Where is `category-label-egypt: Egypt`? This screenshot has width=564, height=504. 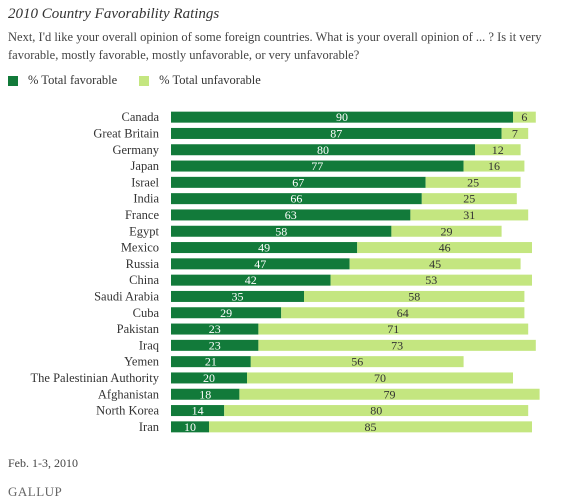 category-label-egypt: Egypt is located at coordinates (144, 231).